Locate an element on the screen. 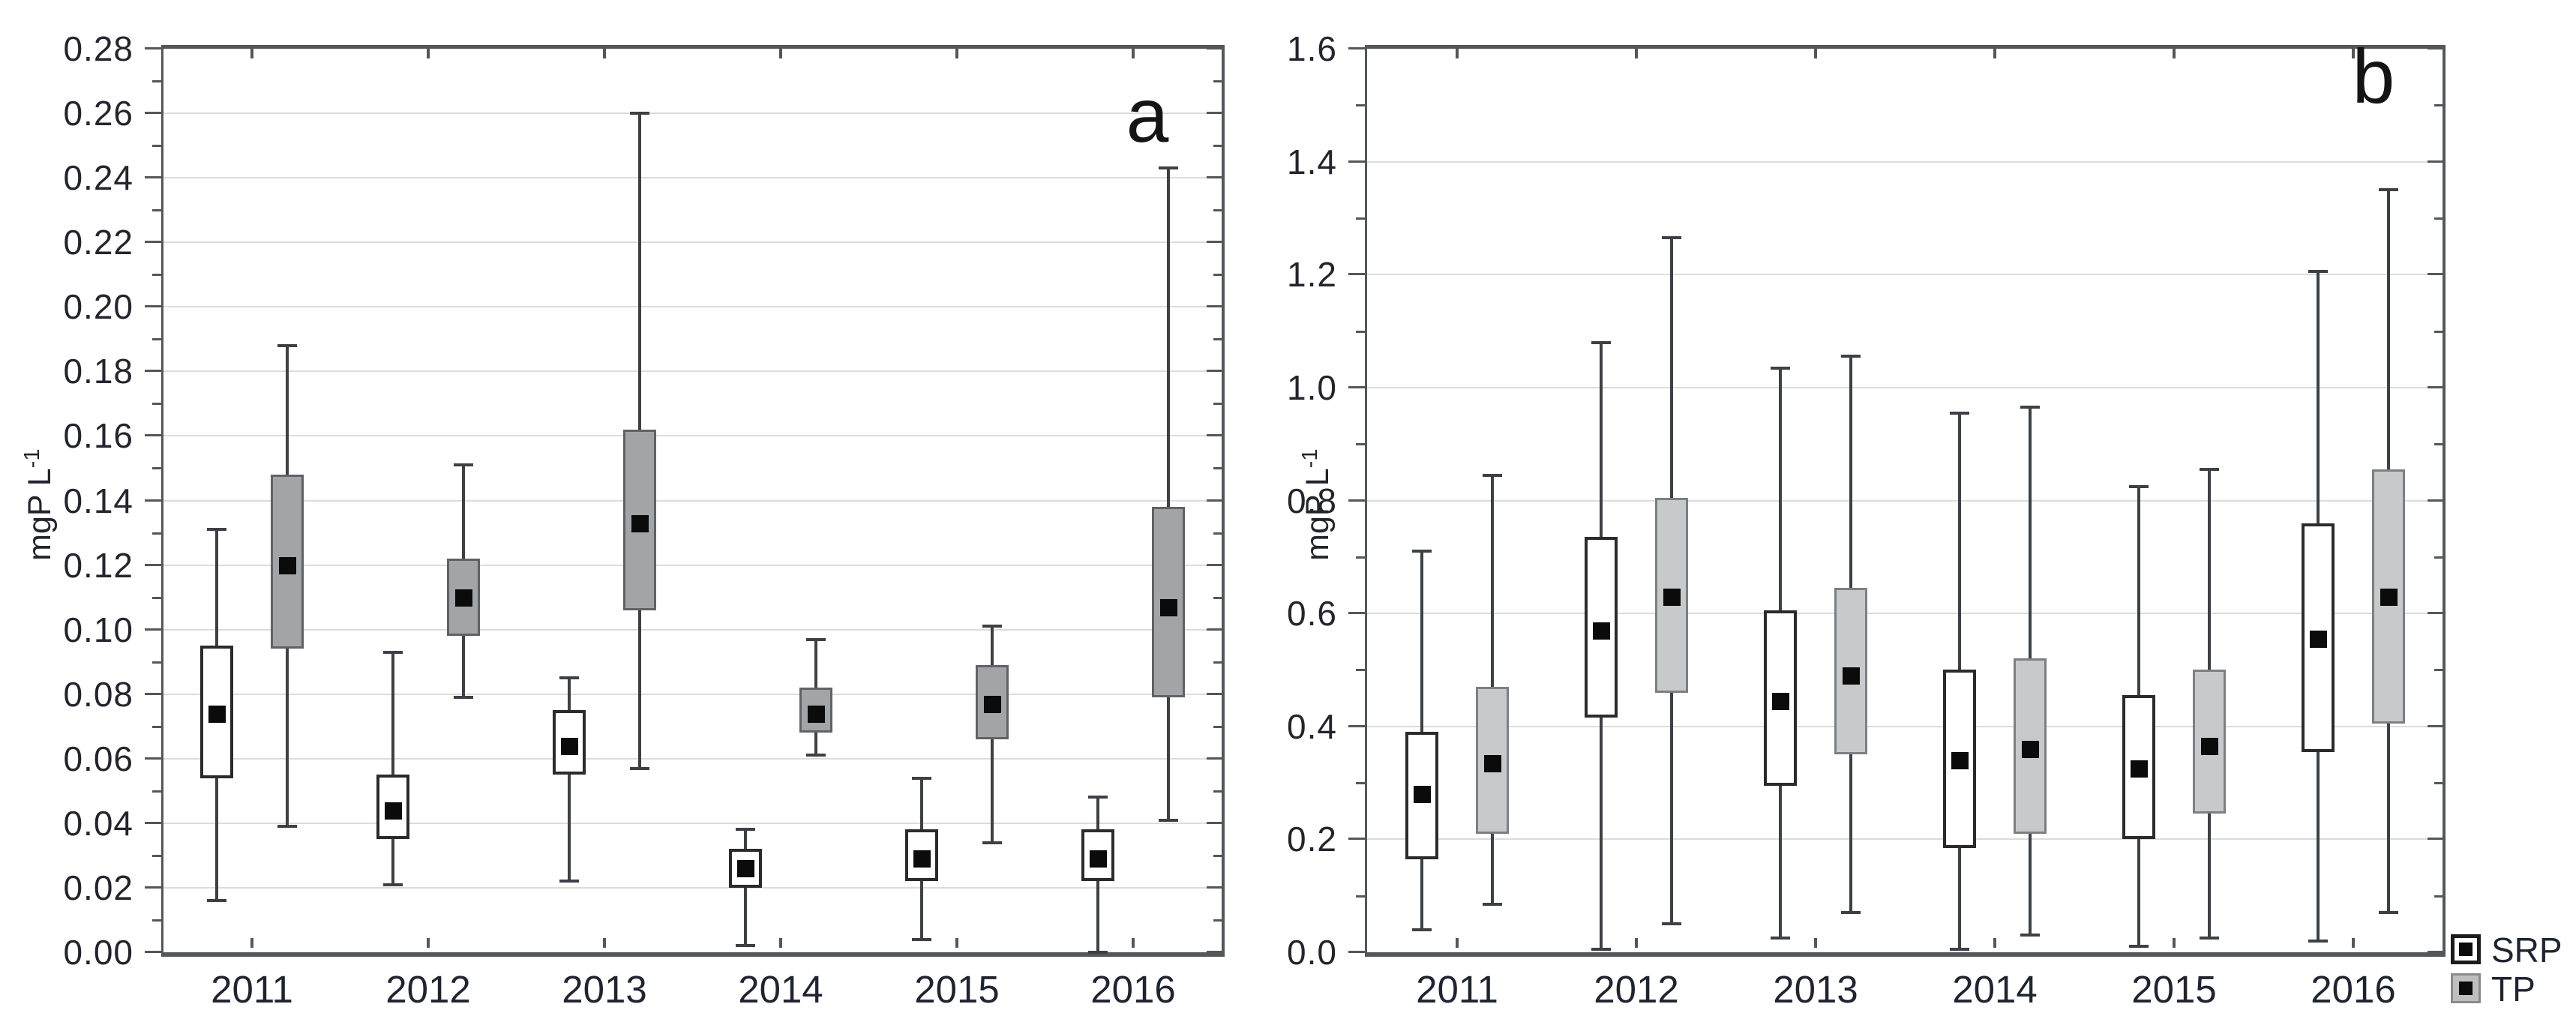  iqr-box is located at coordinates (2210, 742).